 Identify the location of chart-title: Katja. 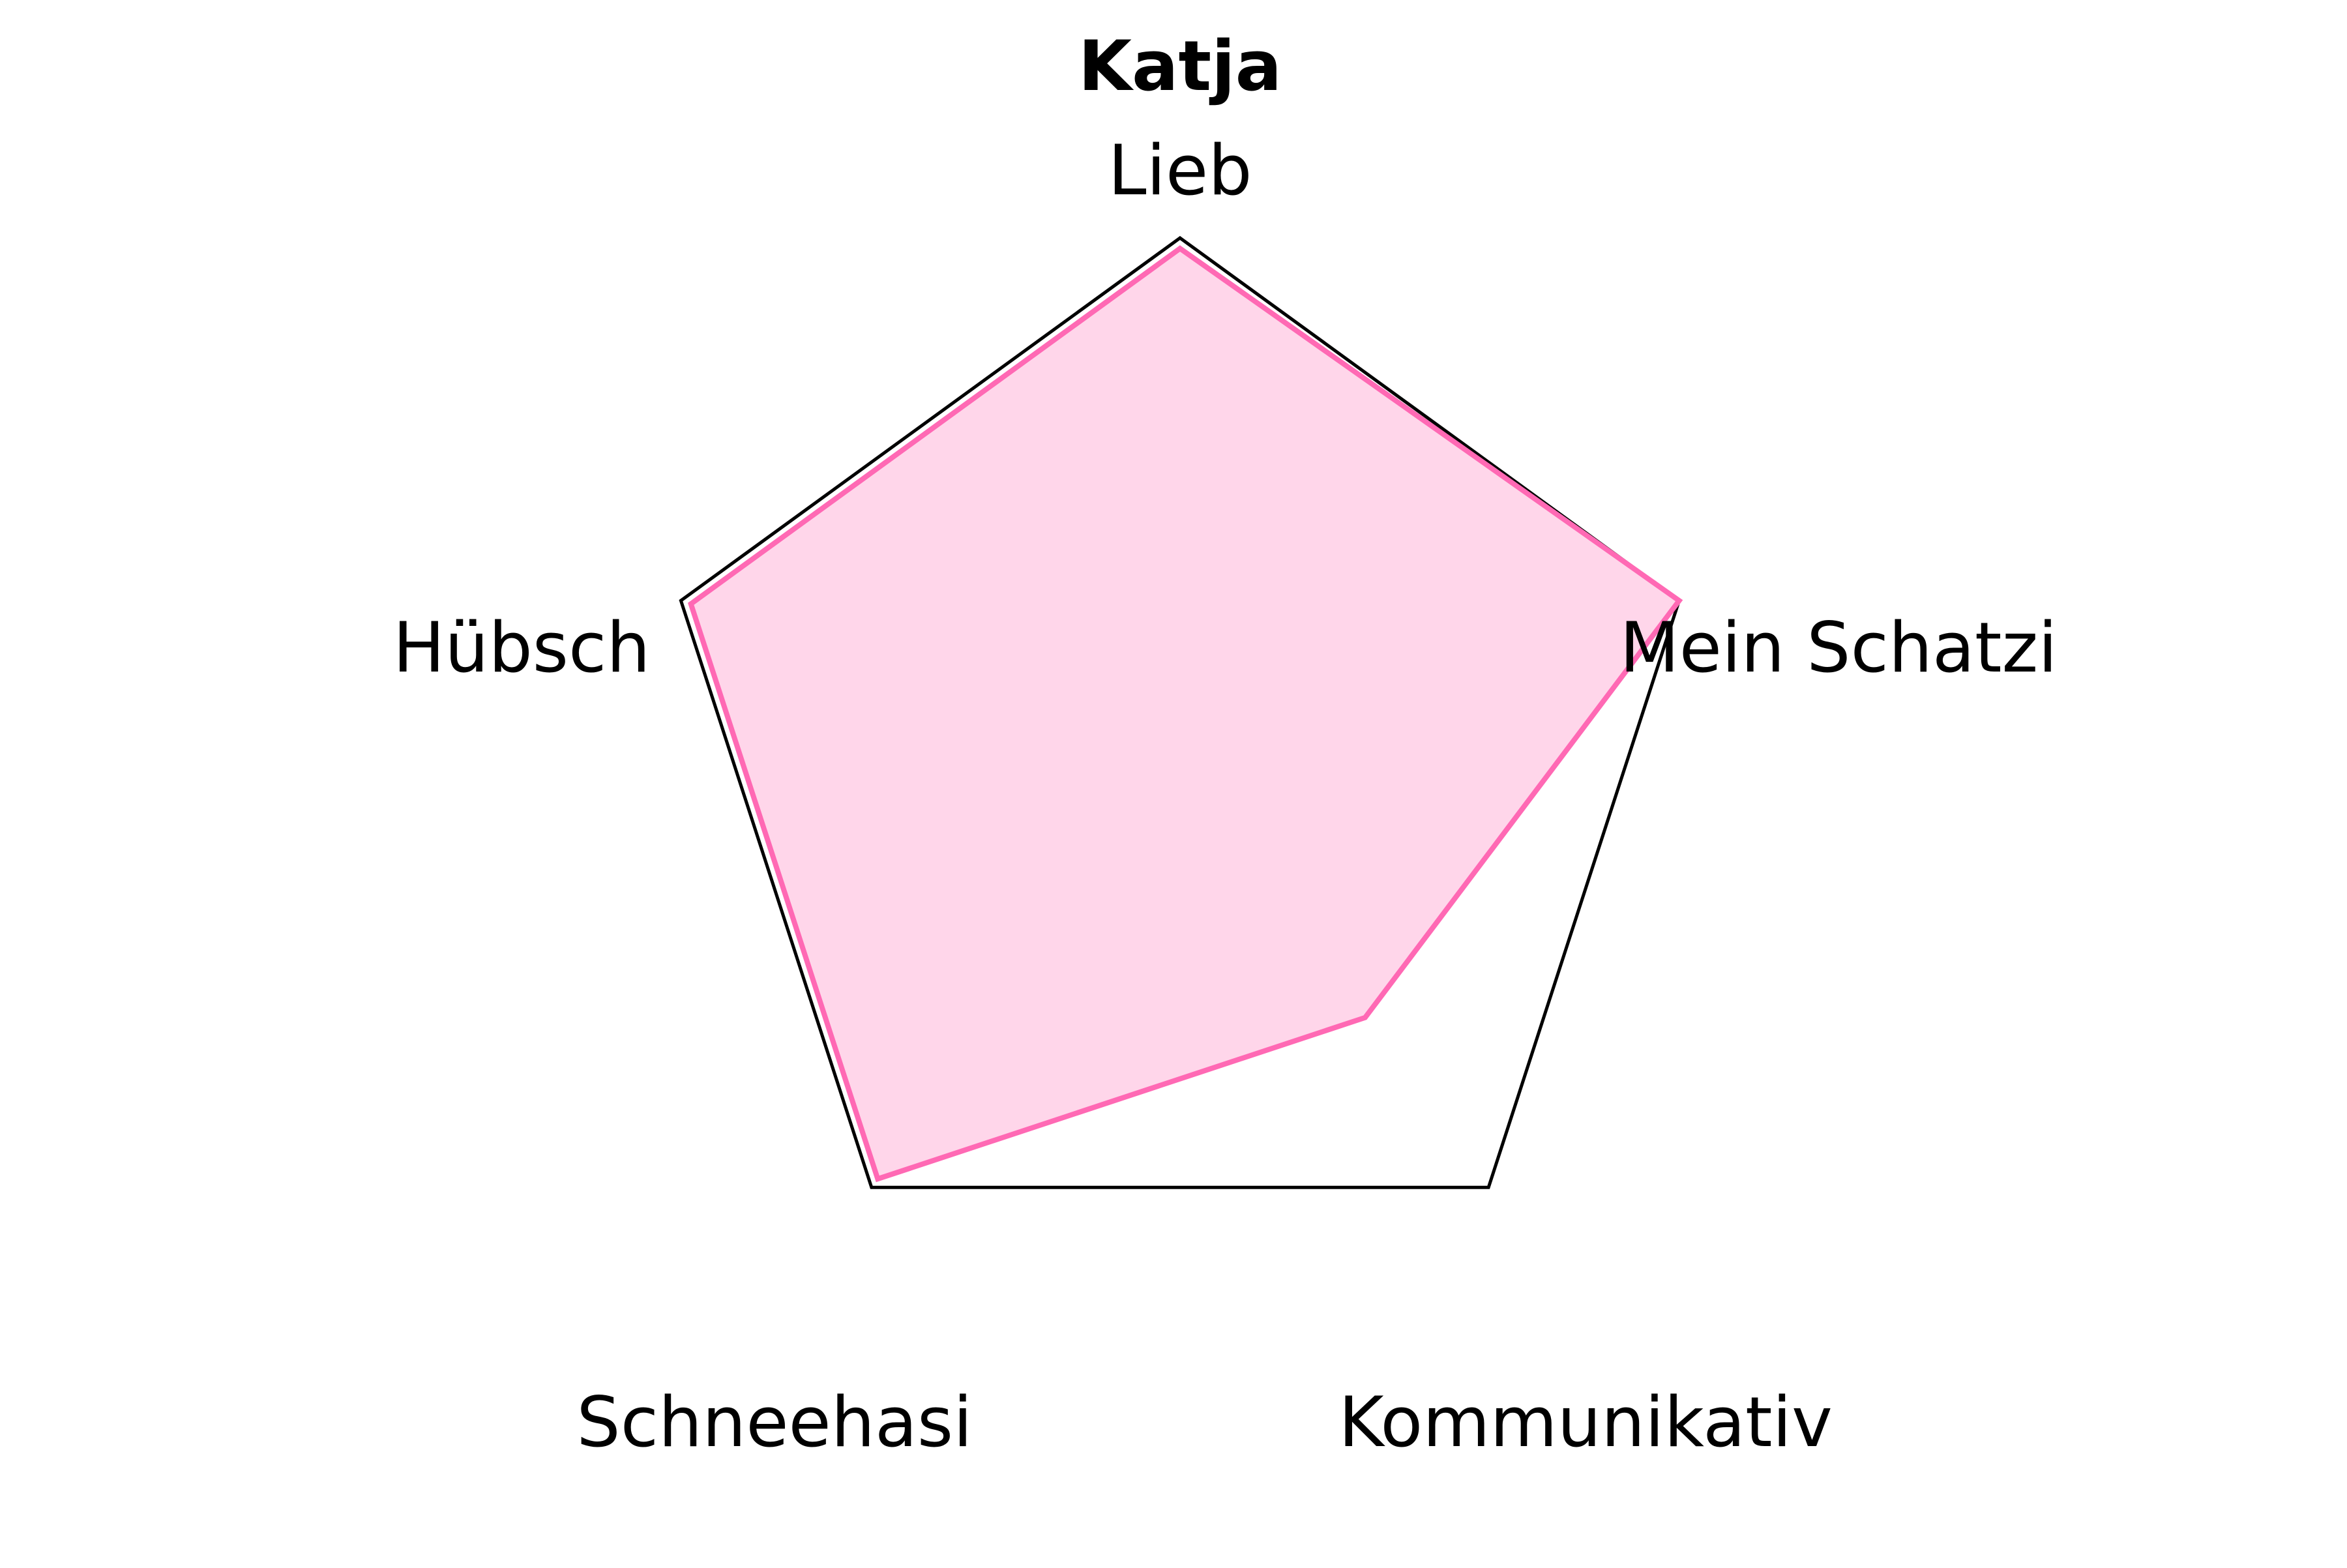
(1180, 66).